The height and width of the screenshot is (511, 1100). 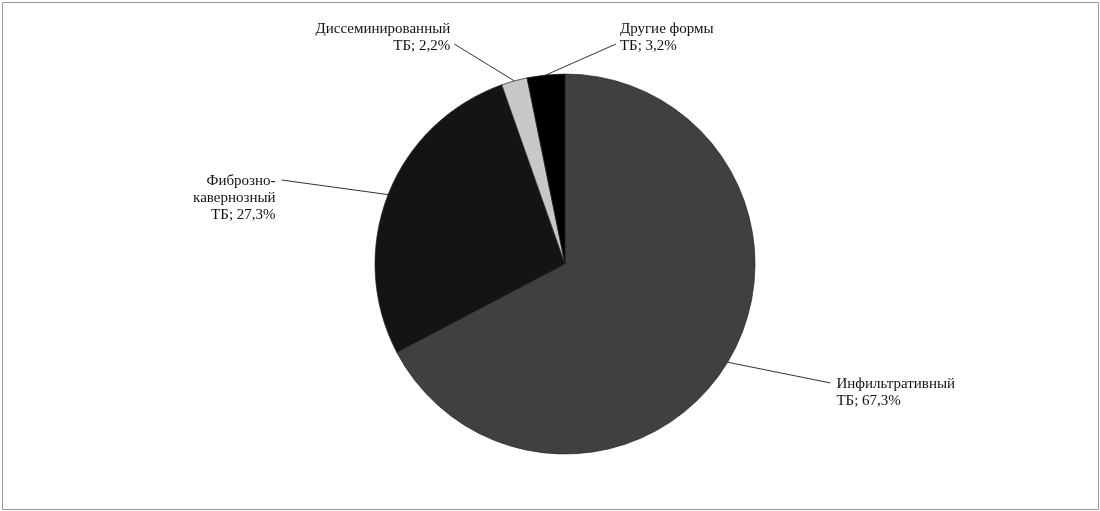 I want to click on slice-label: Фиброзно-кавернозный ТБ; 27,3%, so click(x=234, y=197).